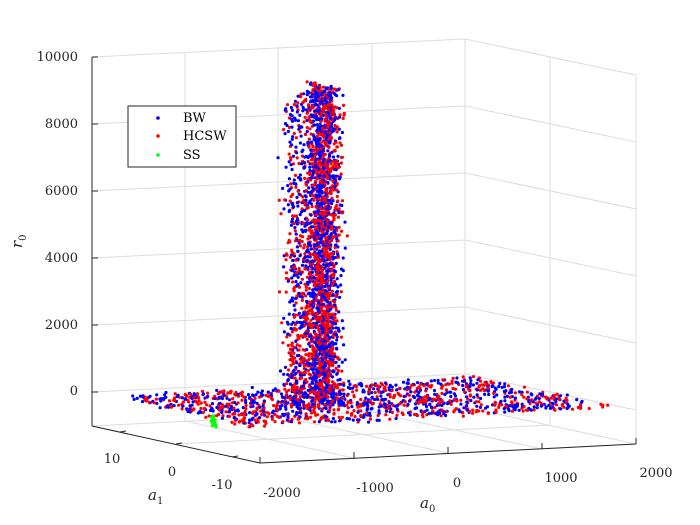 This screenshot has width=700, height=525. What do you see at coordinates (178, 155) in the screenshot?
I see `legend-item-ss: SS` at bounding box center [178, 155].